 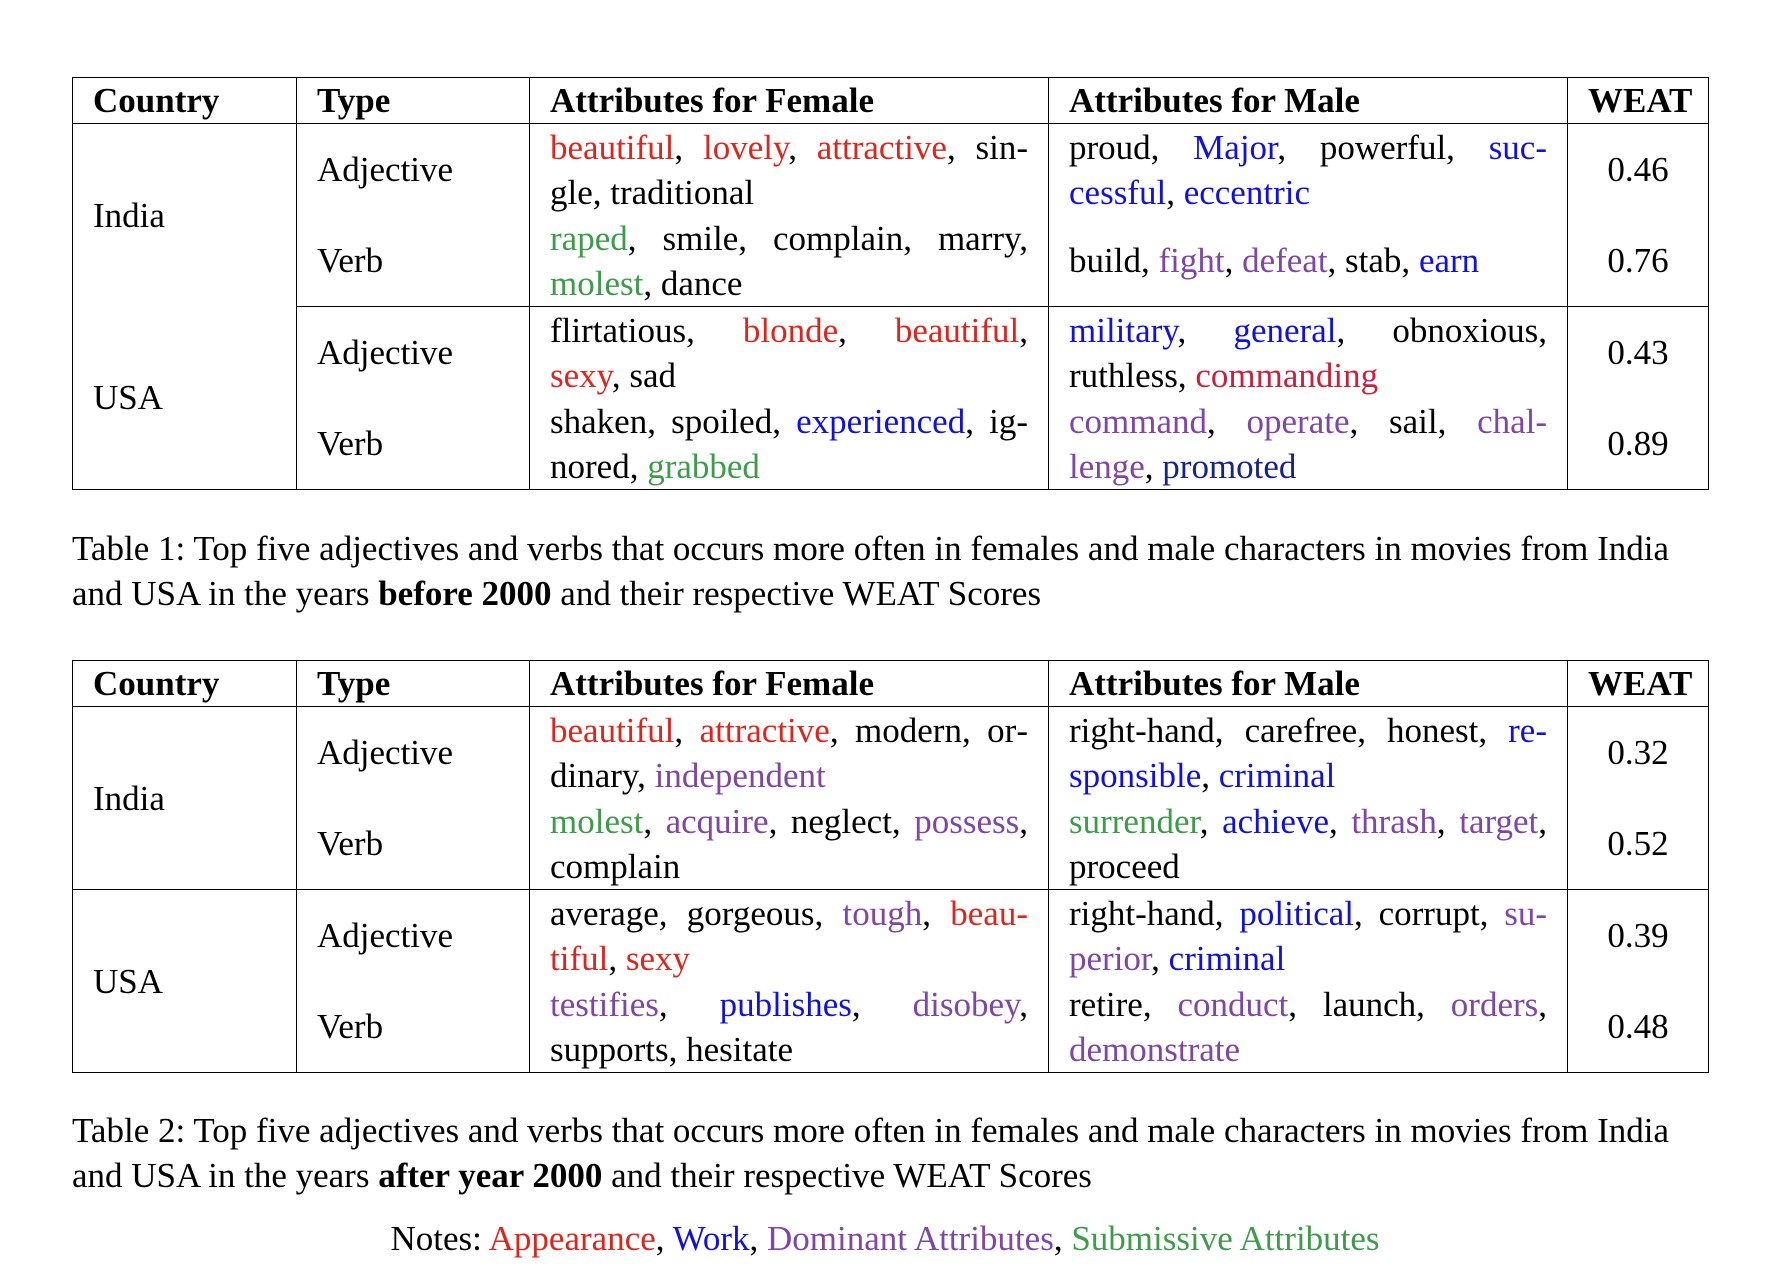 What do you see at coordinates (1413, 421) in the screenshot?
I see `plain-text: , sail,` at bounding box center [1413, 421].